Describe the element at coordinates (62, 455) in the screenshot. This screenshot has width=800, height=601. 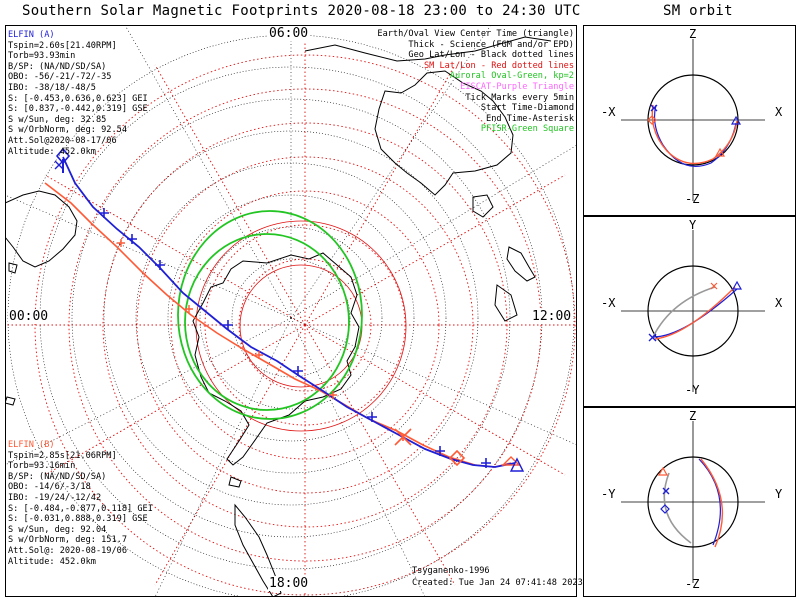
I see `probe-b-line: Tspin=2.85s[21.06RPM]` at that location.